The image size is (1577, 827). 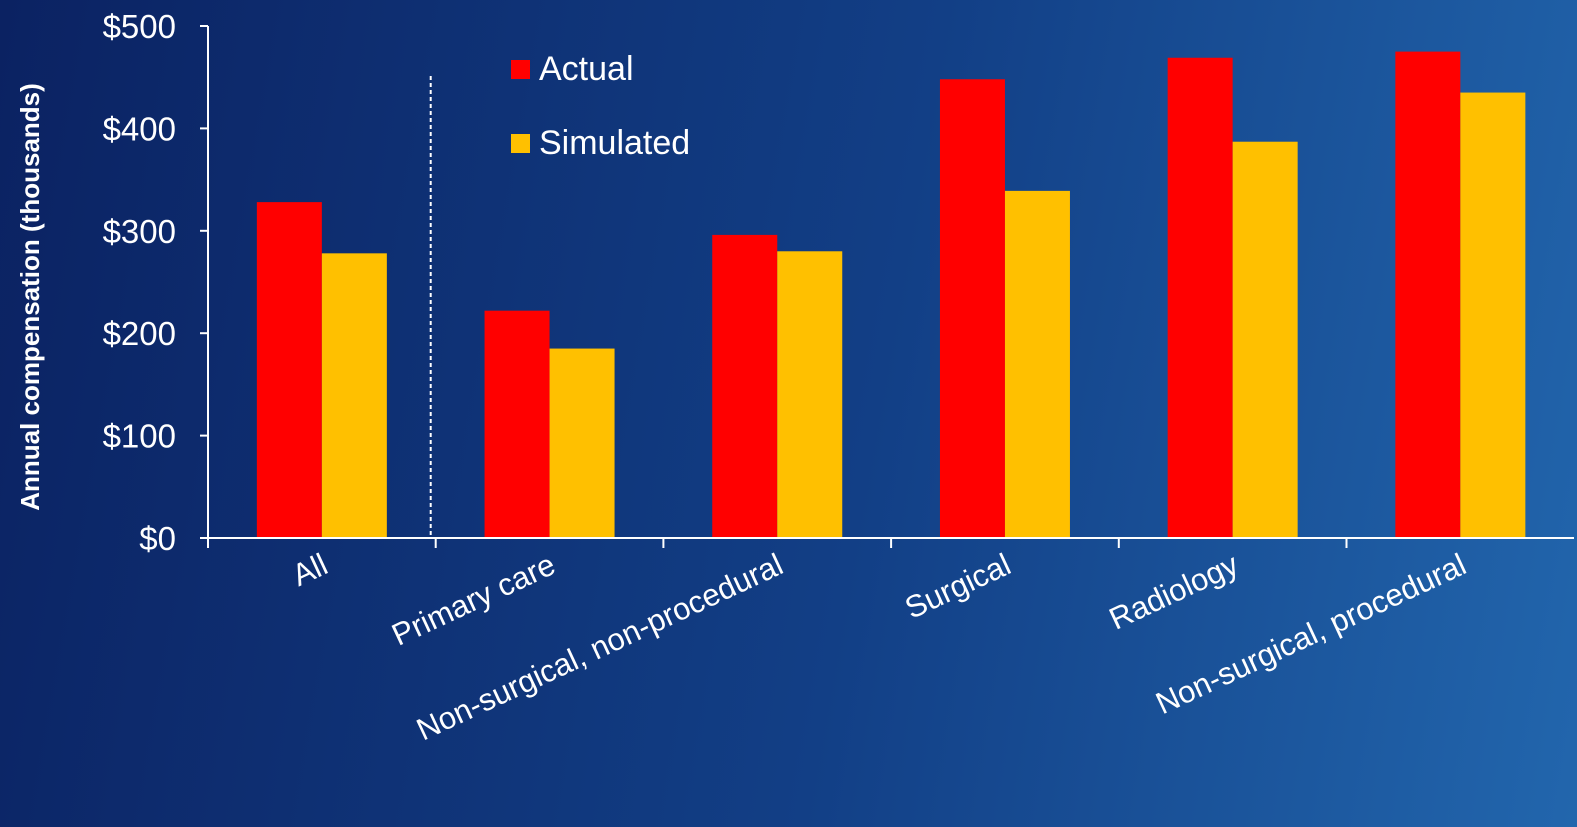 What do you see at coordinates (310, 570) in the screenshot?
I see `x-tick-label-0: All` at bounding box center [310, 570].